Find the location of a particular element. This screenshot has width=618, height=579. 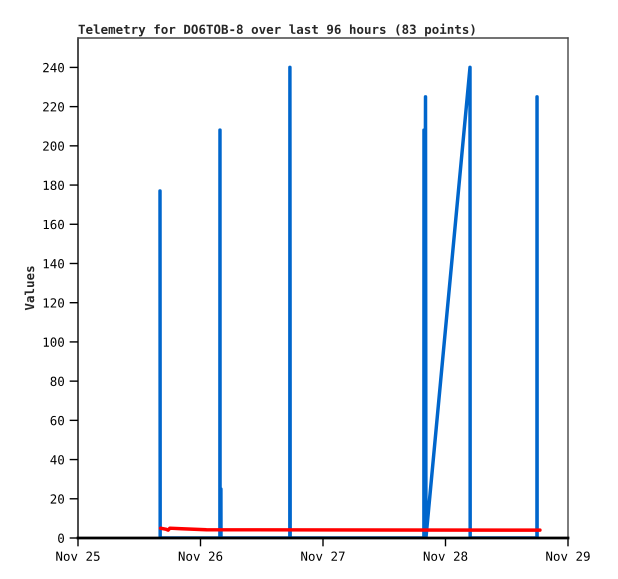

chart-title: Telemetry for DO6TOB-8 over last 96 hours (83 points) is located at coordinates (276, 30).